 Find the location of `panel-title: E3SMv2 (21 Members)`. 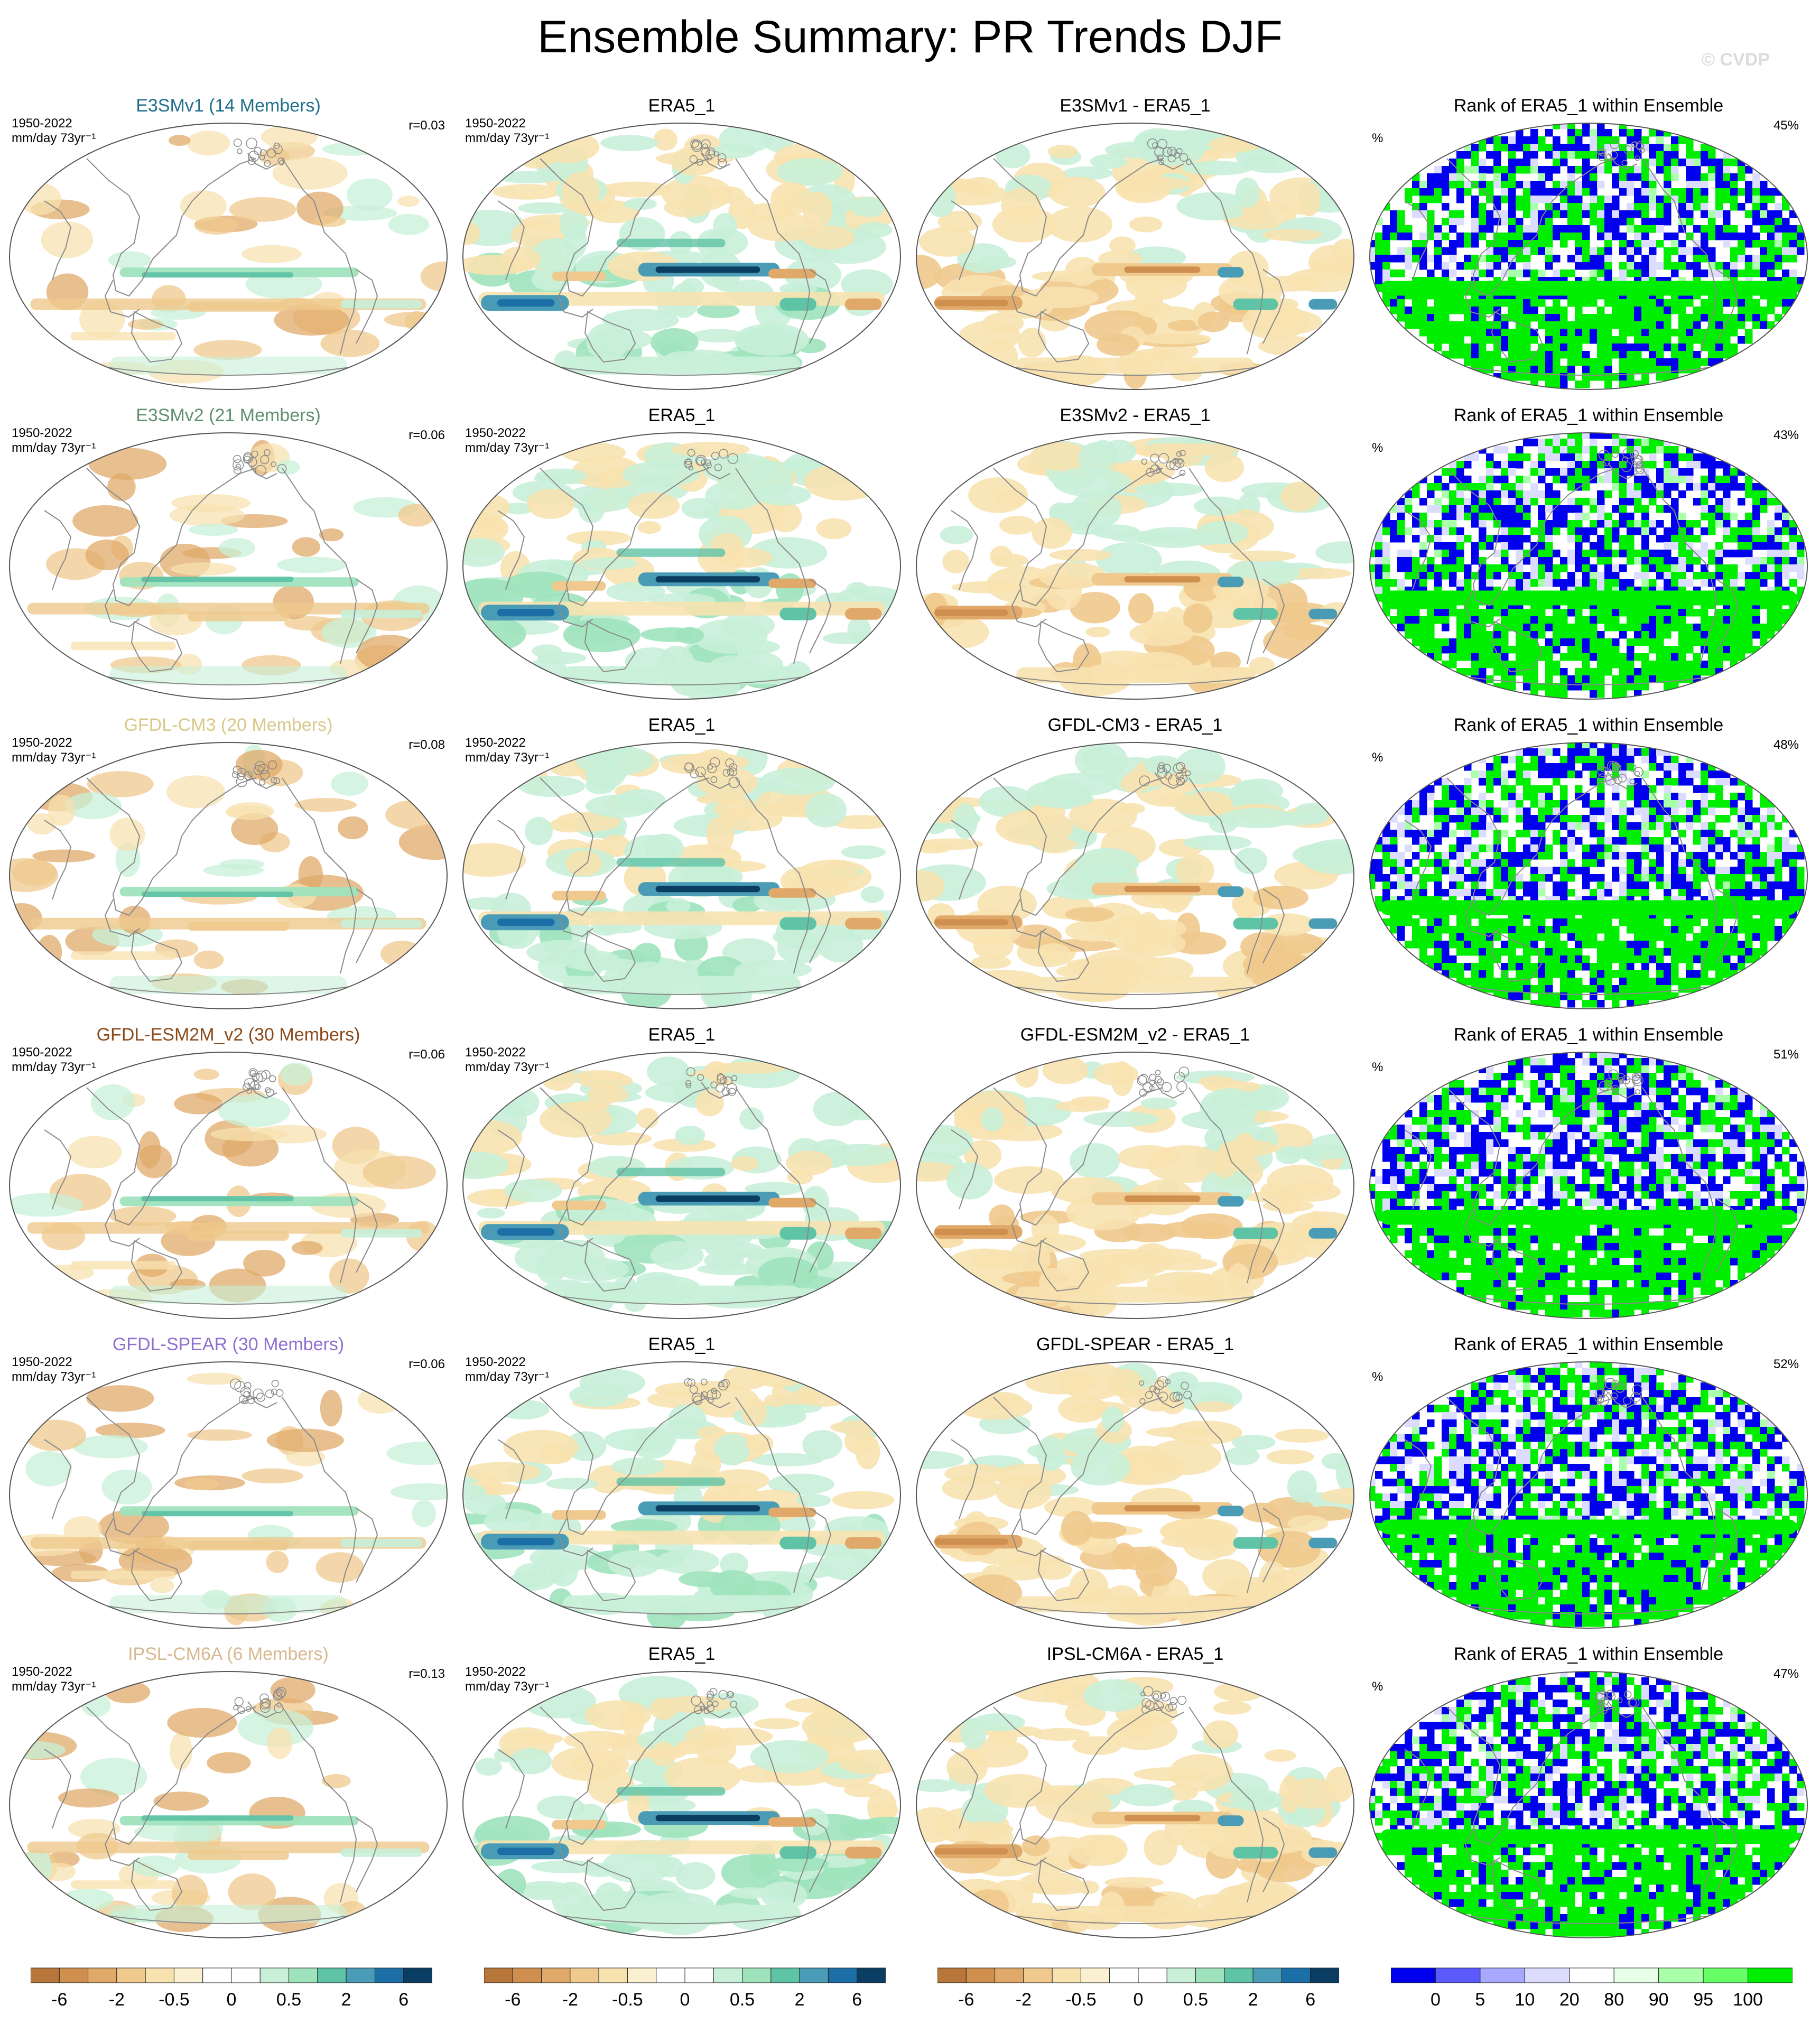

panel-title: E3SMv2 (21 Members) is located at coordinates (228, 415).